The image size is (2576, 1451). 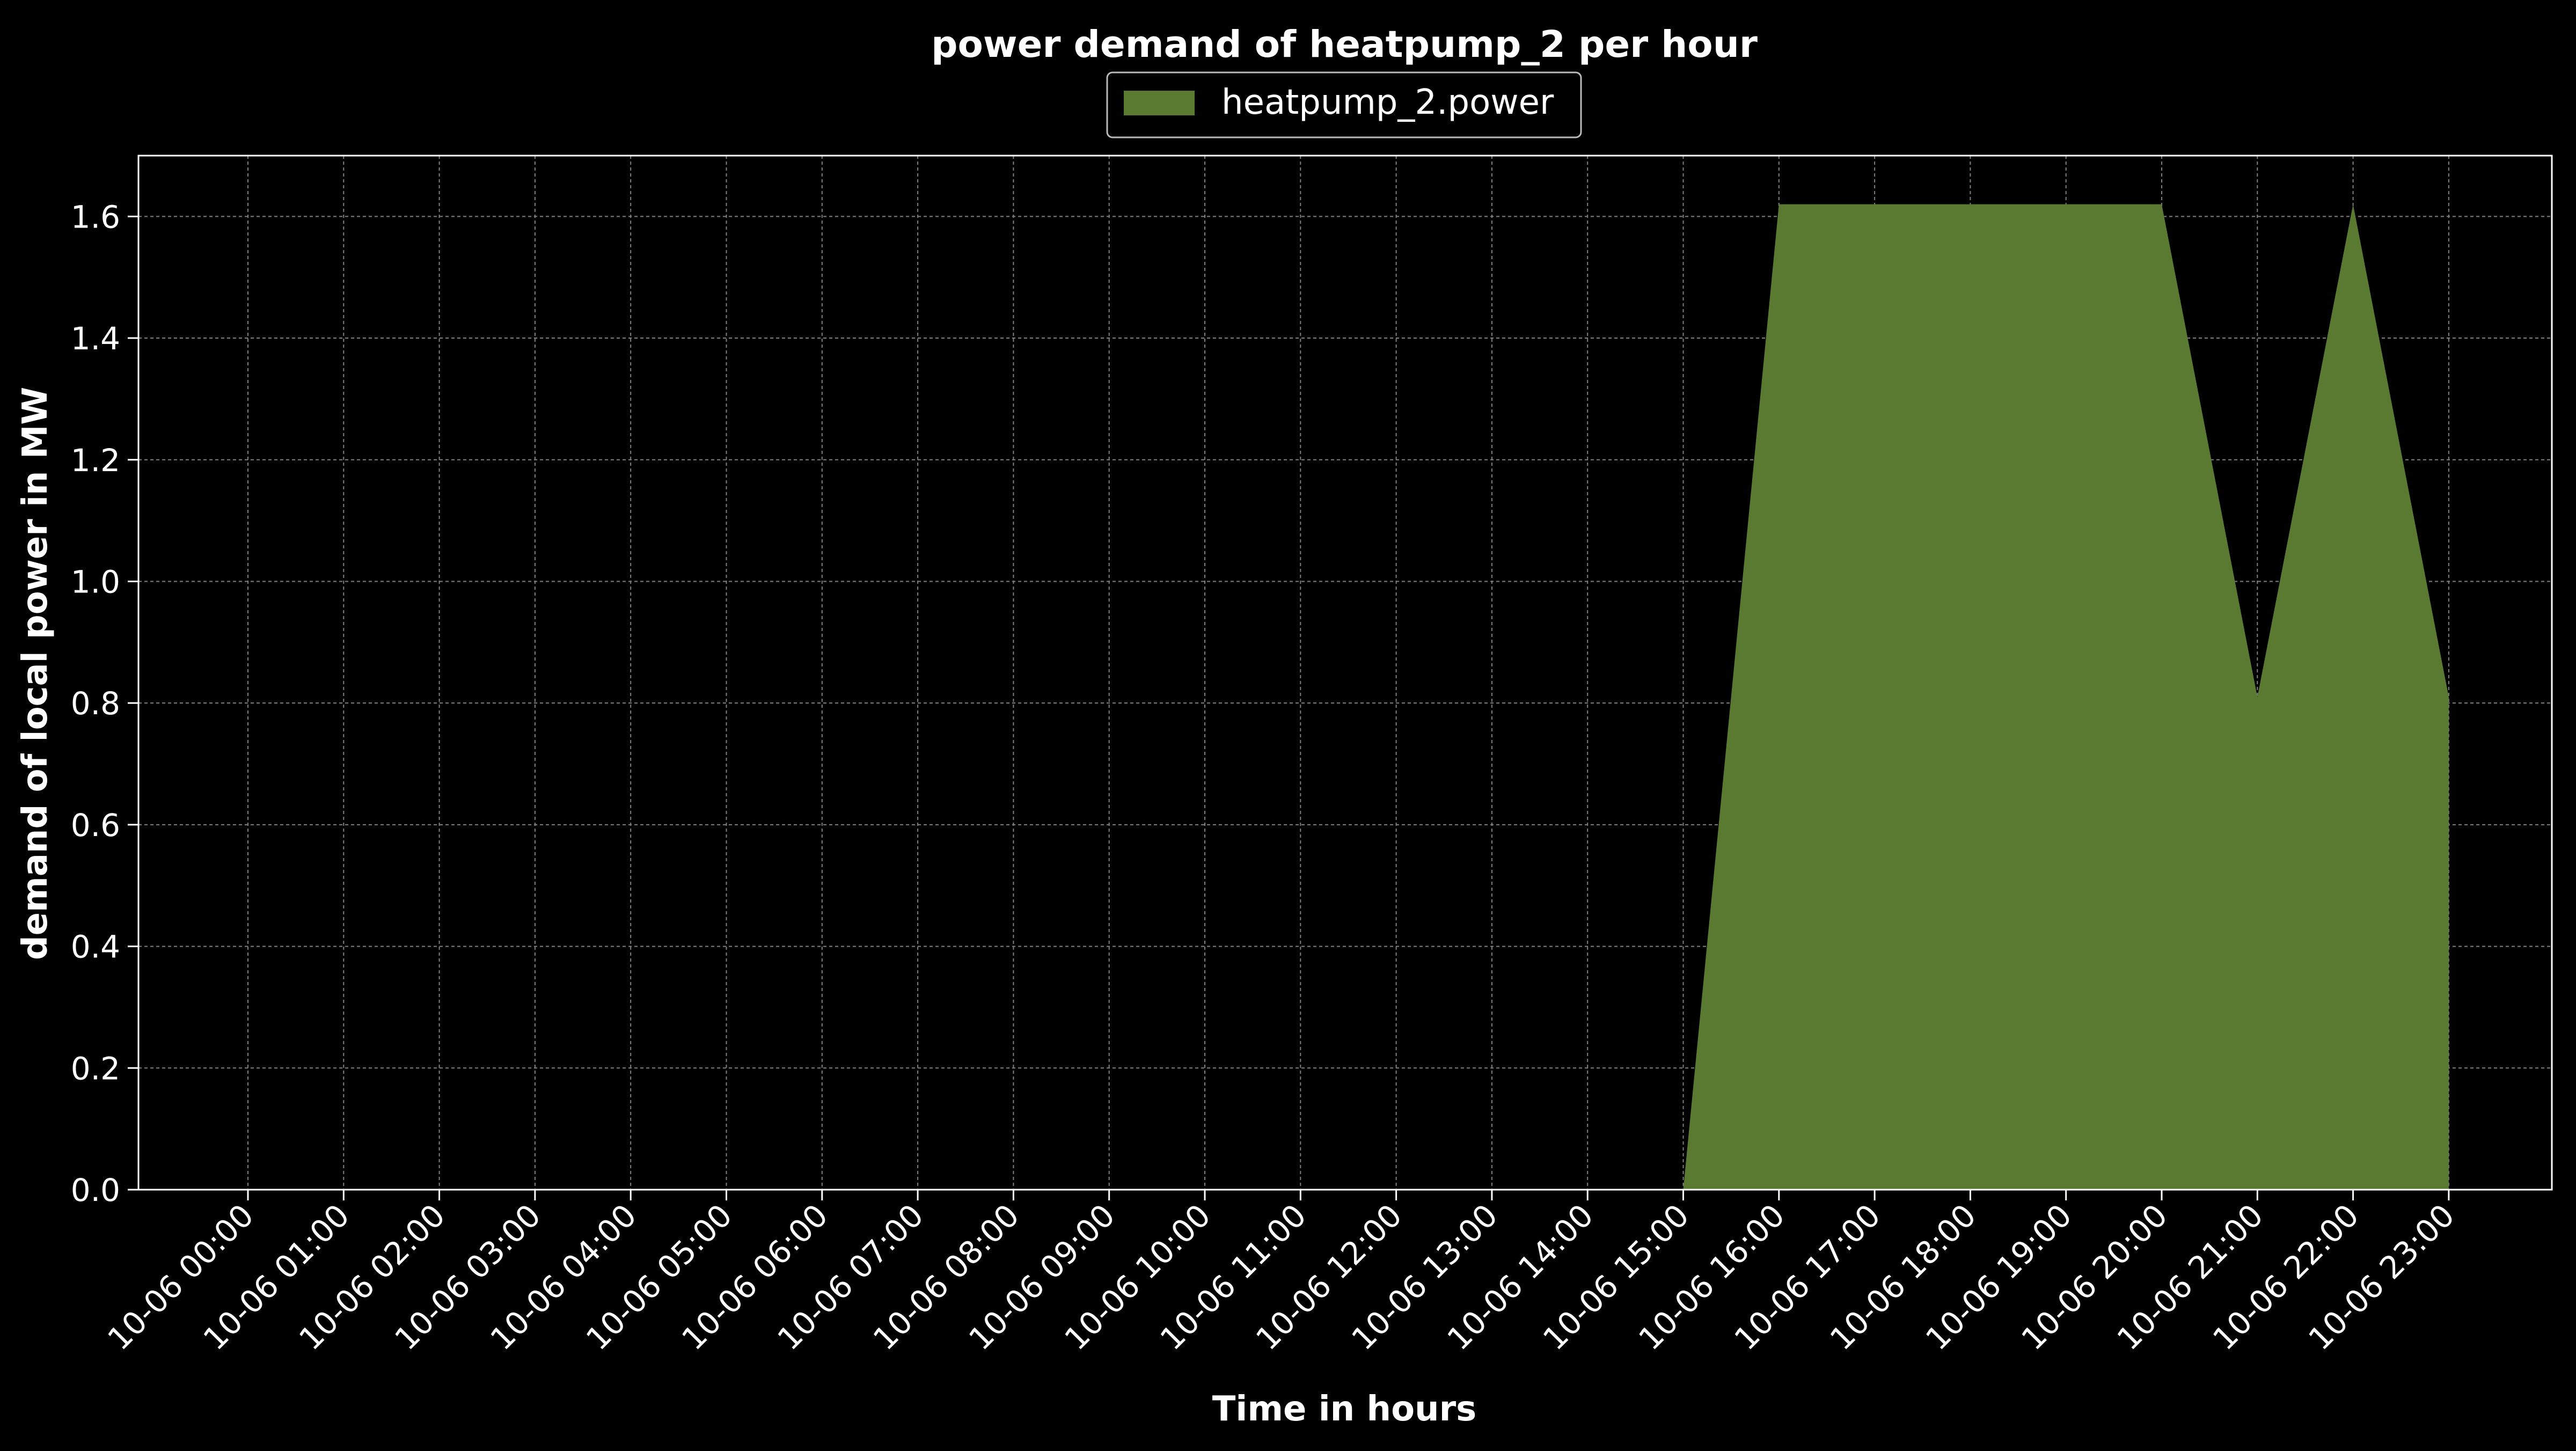 What do you see at coordinates (95, 339) in the screenshot?
I see `y-tick-label: 1.4` at bounding box center [95, 339].